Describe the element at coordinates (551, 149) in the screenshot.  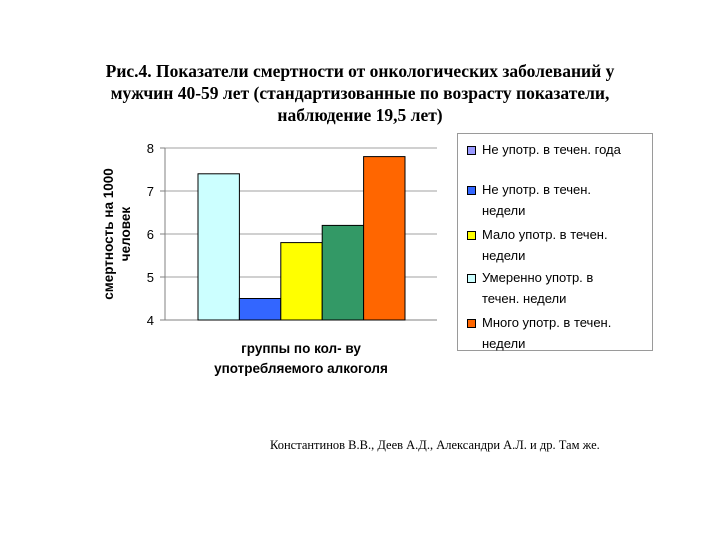
I see `legend-label: Не употр. в течен. года` at that location.